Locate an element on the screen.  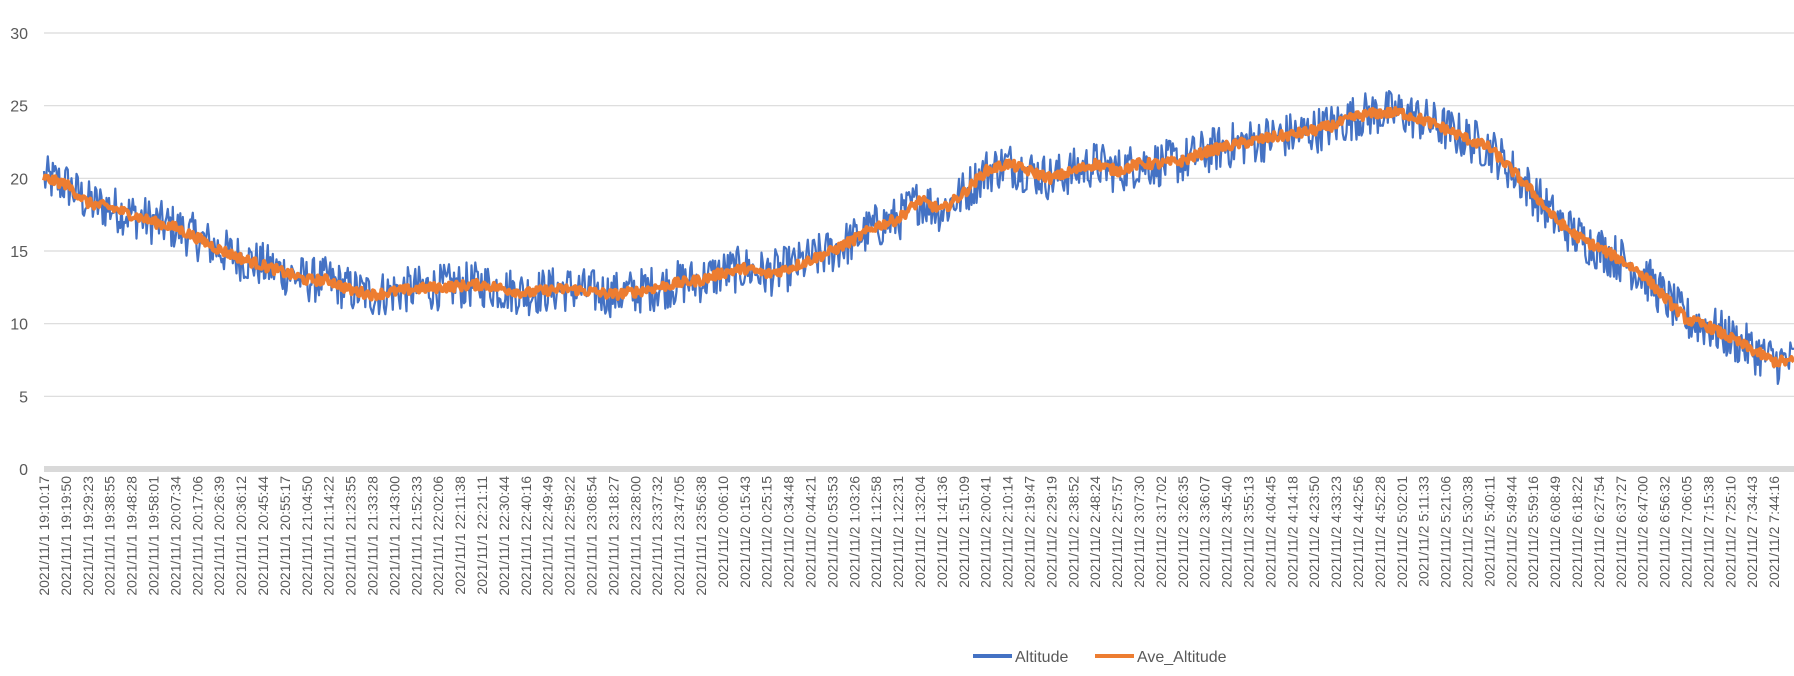
y-tick-label: 10 is located at coordinates (19, 325).